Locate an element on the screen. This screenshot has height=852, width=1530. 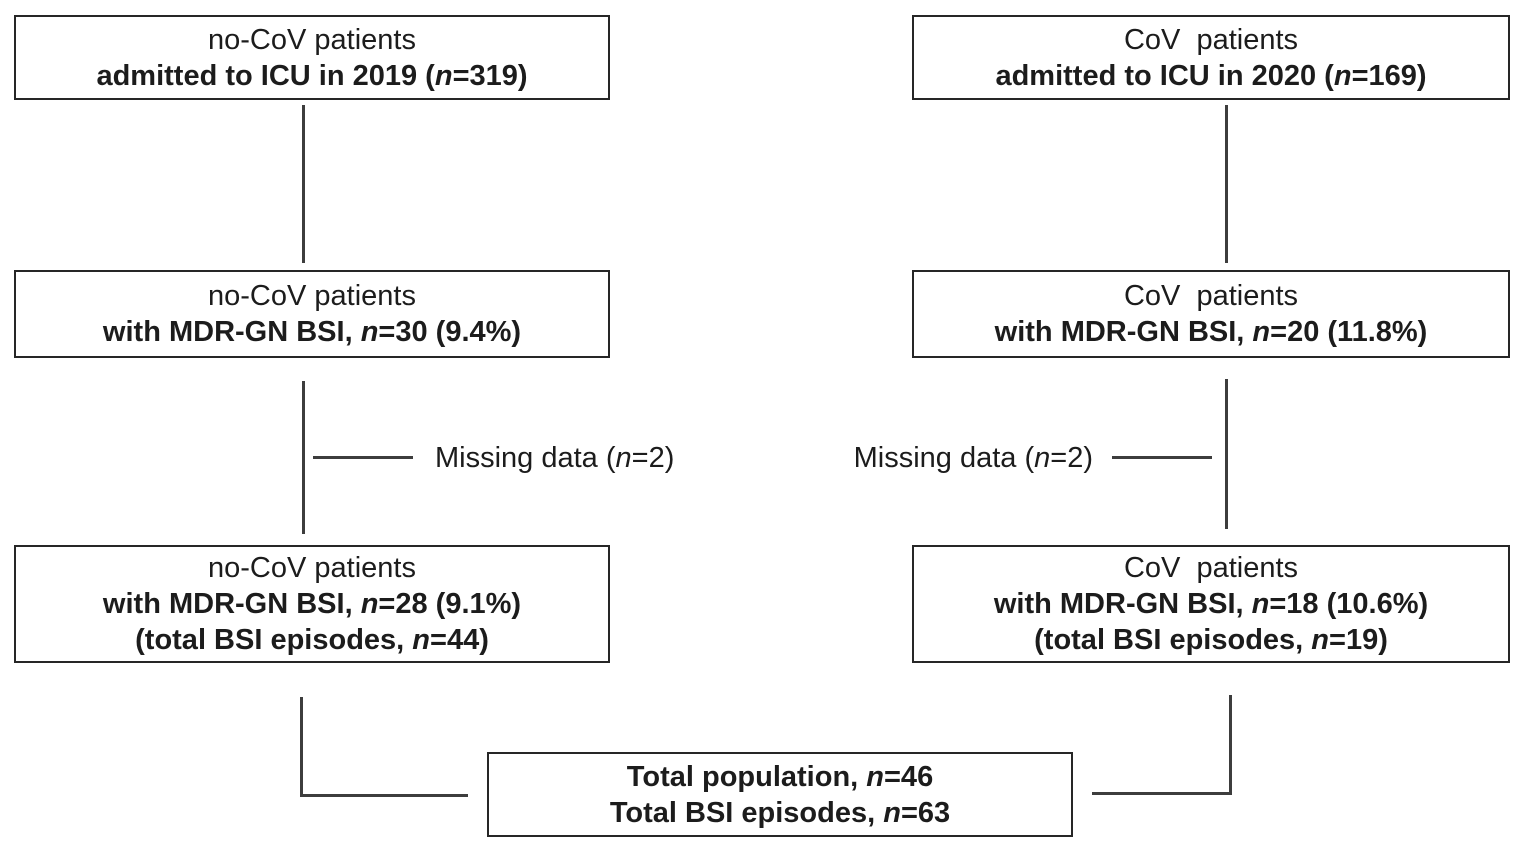
text-segment: =169) is located at coordinates (1389, 75).